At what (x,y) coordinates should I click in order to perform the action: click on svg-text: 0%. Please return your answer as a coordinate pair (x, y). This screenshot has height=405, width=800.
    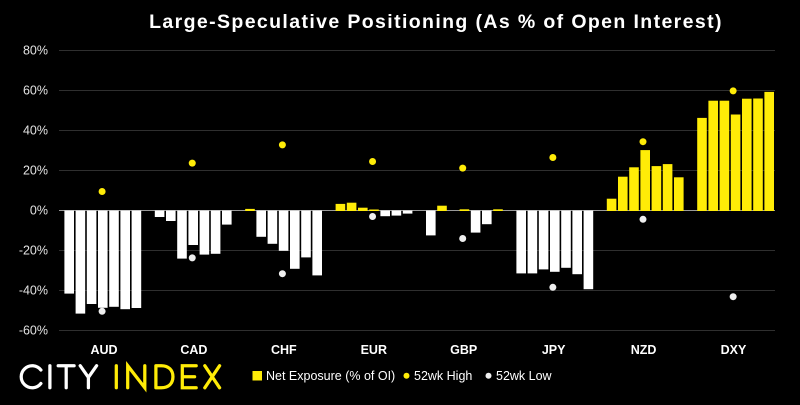
    Looking at the image, I should click on (39, 211).